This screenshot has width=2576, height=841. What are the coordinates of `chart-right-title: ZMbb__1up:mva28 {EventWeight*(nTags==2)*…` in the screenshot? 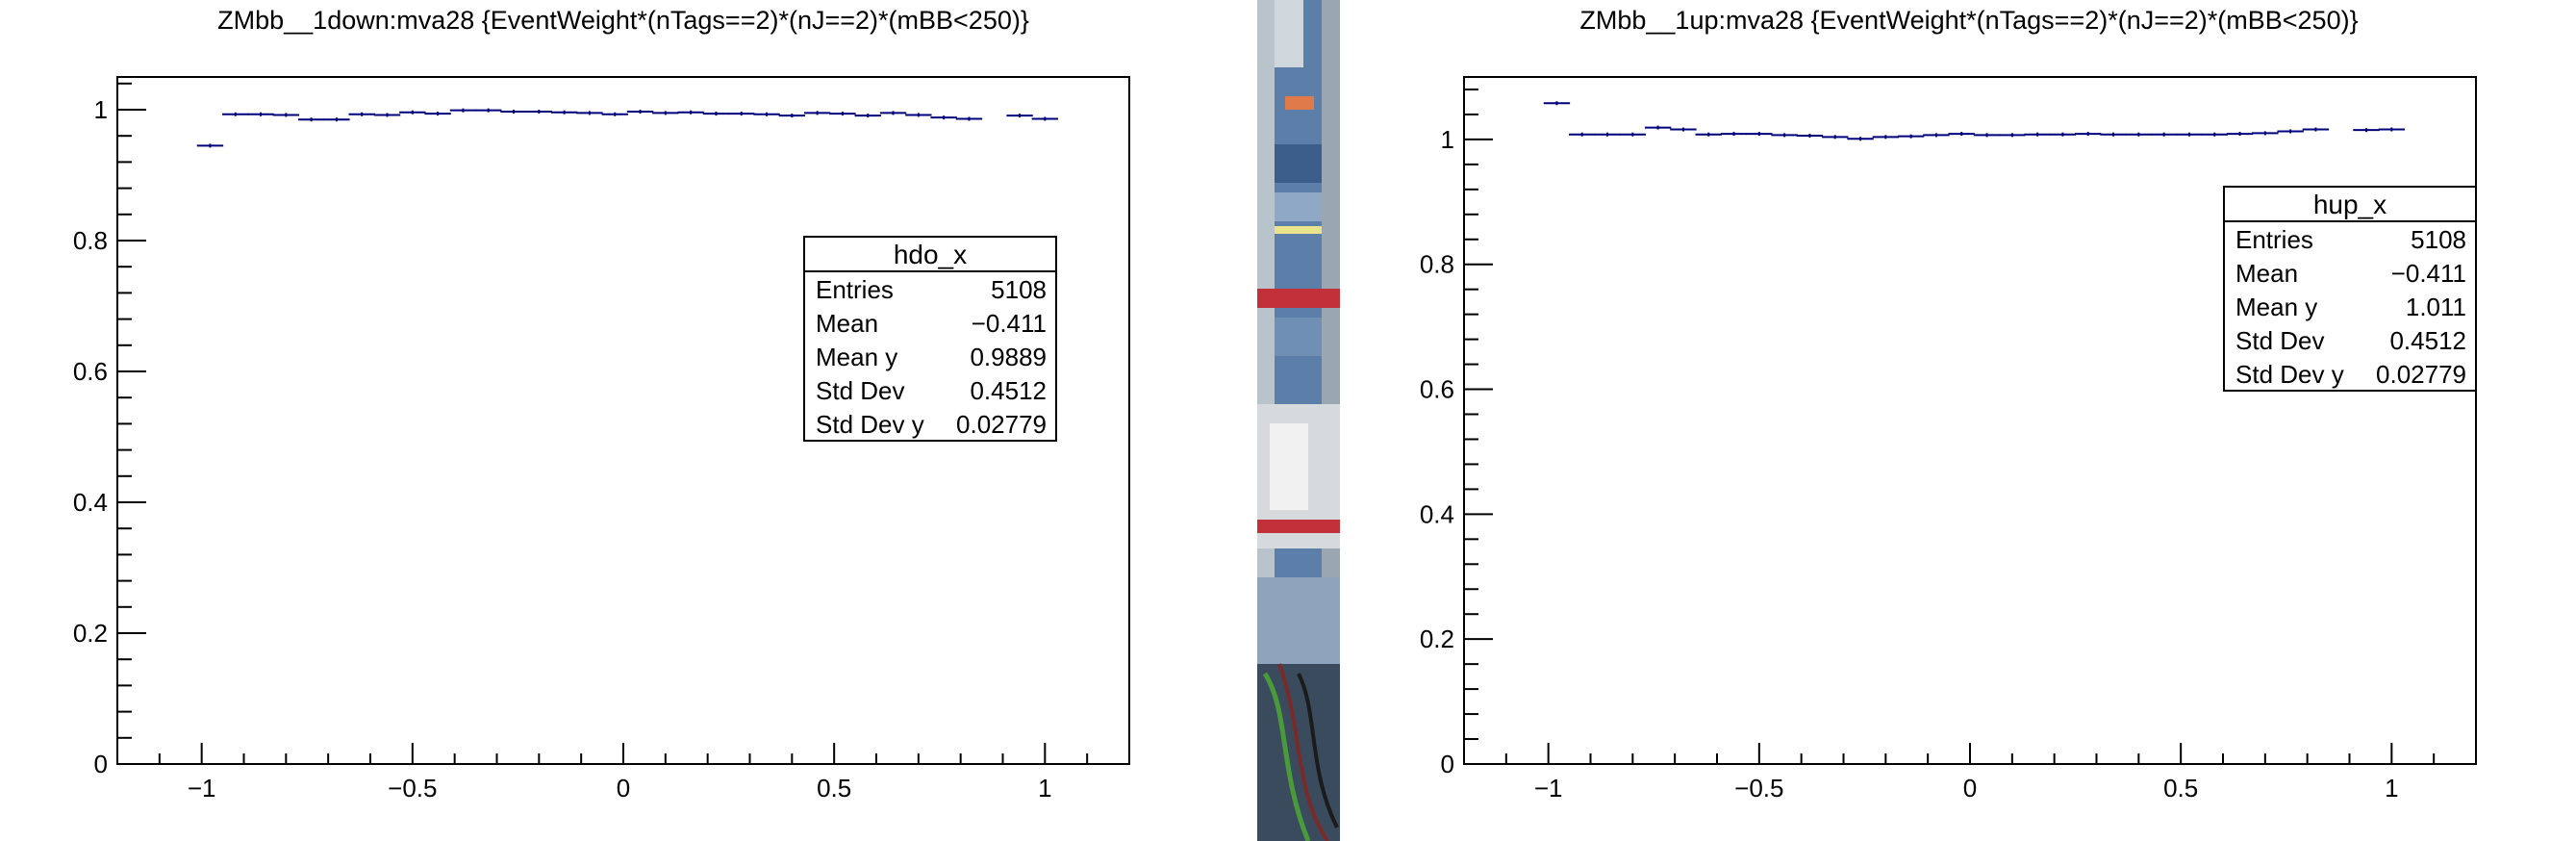 It's located at (1968, 20).